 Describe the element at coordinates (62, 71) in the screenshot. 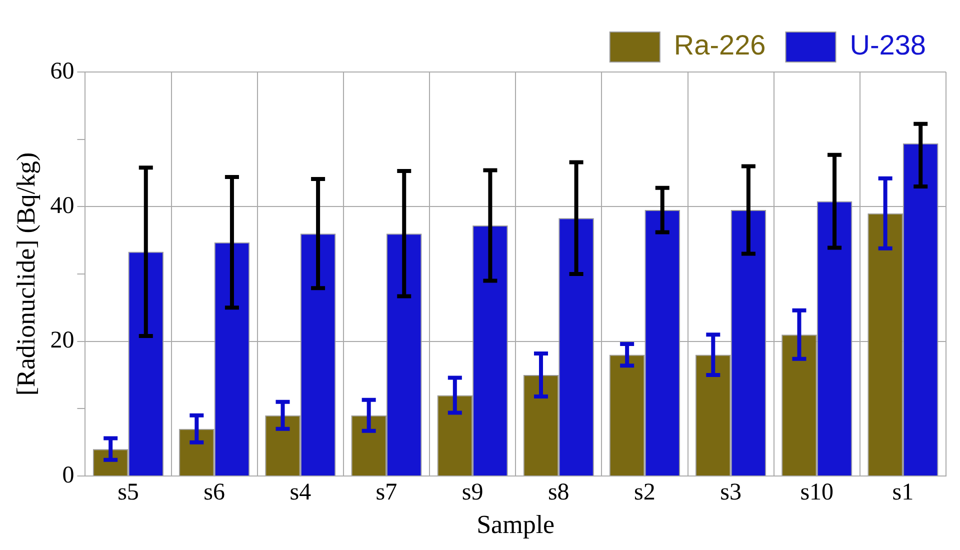

I see `y-tick-label: 60` at that location.